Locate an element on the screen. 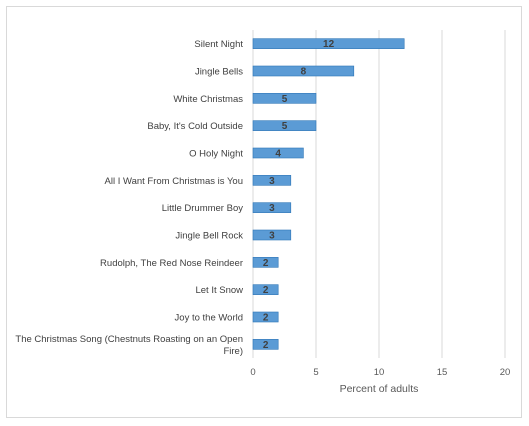 The height and width of the screenshot is (426, 529). category-label: Little Drummer Boy is located at coordinates (203, 208).